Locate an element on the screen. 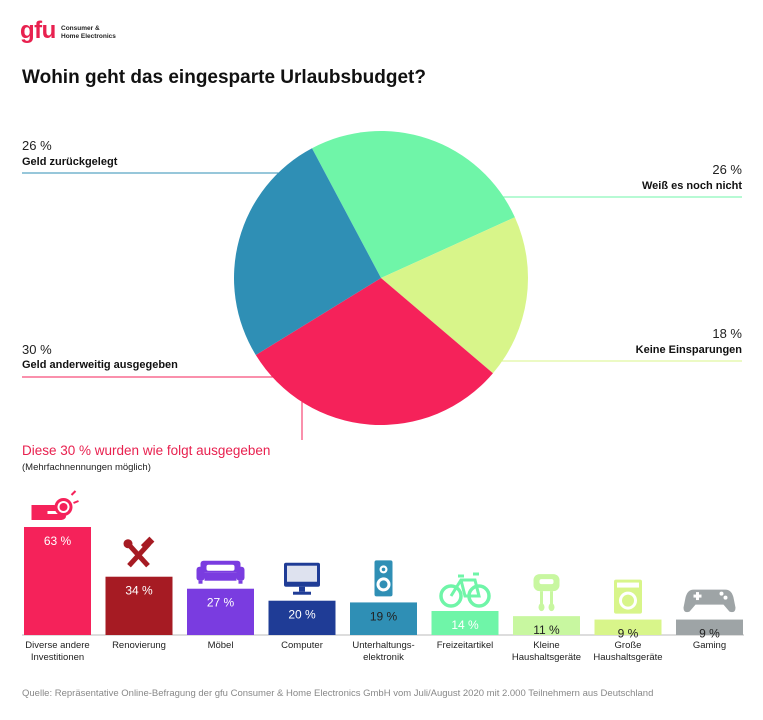 This screenshot has width=763, height=720. bar-category-label-4-1: elektronik is located at coordinates (383, 657).